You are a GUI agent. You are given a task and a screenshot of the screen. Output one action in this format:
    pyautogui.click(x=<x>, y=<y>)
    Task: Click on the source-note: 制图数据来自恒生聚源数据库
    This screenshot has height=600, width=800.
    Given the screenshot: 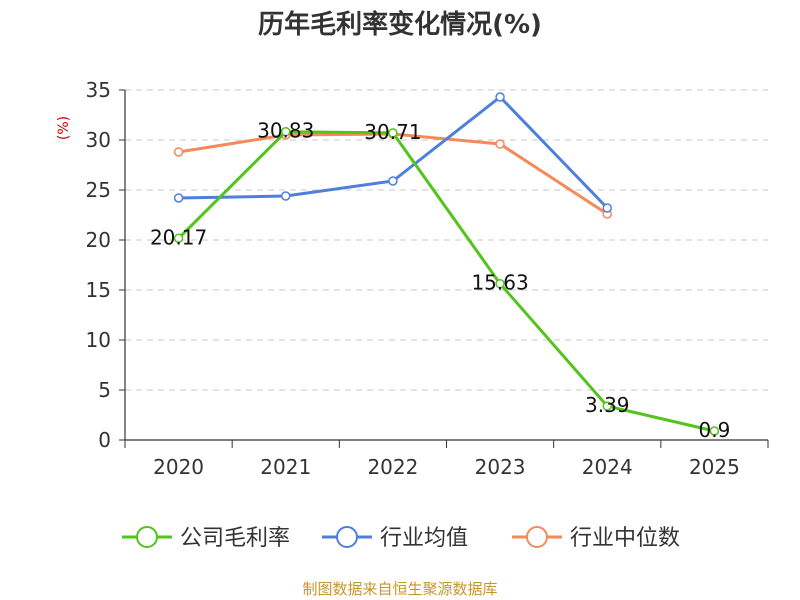 What is the action you would take?
    pyautogui.click(x=399, y=589)
    